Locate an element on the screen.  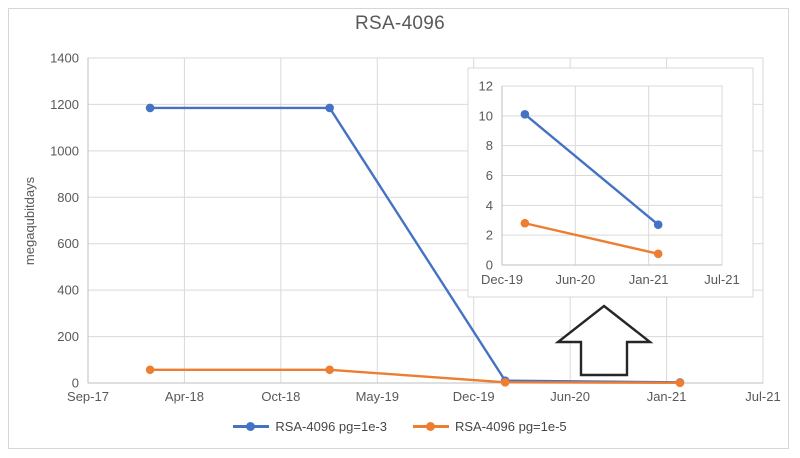
y-tick-label: 12 is located at coordinates (486, 86).